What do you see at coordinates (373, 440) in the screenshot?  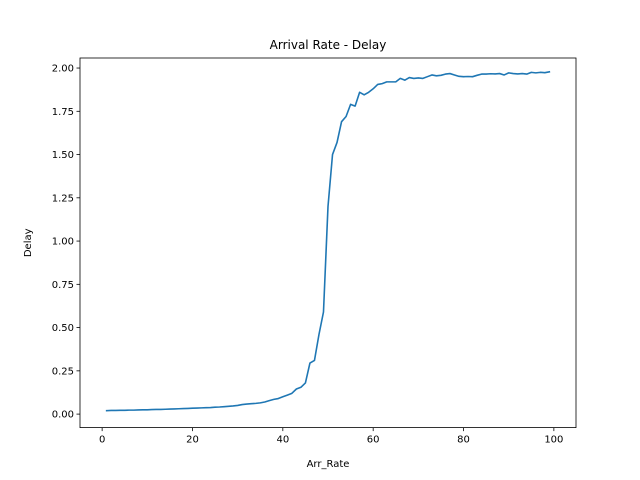 I see `x-tick-label: 60` at bounding box center [373, 440].